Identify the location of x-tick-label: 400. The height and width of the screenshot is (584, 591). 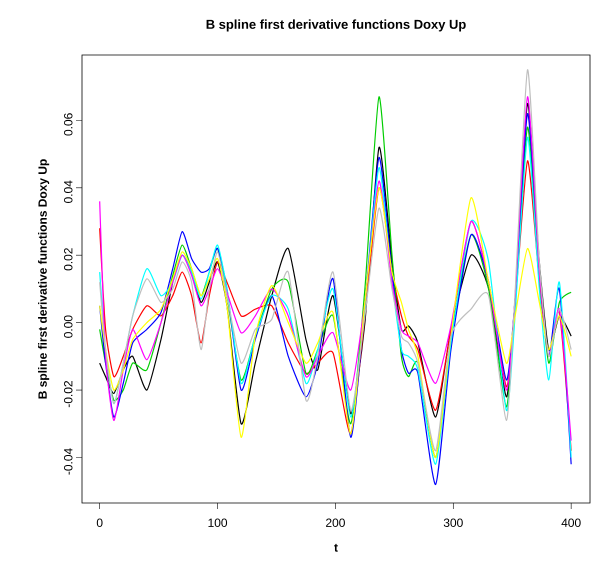
(571, 522).